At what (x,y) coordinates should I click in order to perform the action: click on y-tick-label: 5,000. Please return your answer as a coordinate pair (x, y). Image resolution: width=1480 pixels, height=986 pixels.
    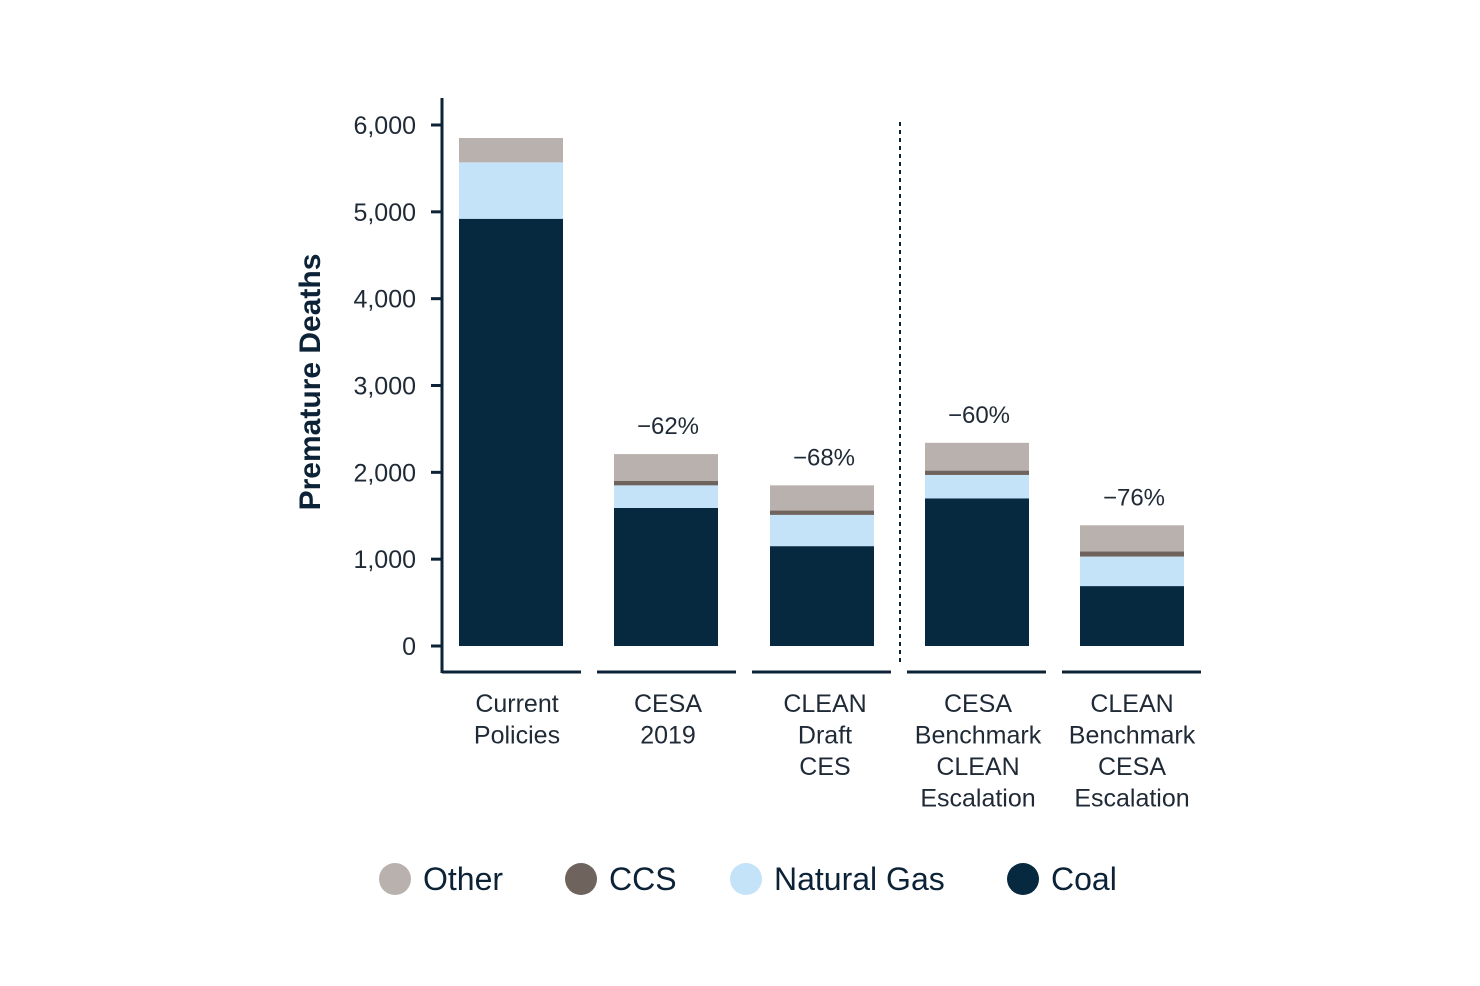
    Looking at the image, I should click on (384, 213).